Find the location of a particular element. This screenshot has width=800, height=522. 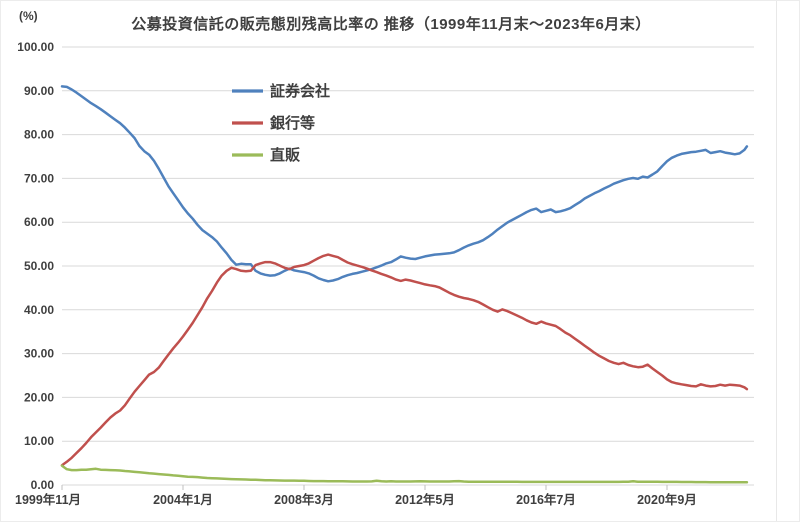

x-axis-tick-label: 2020年9月 is located at coordinates (667, 499).